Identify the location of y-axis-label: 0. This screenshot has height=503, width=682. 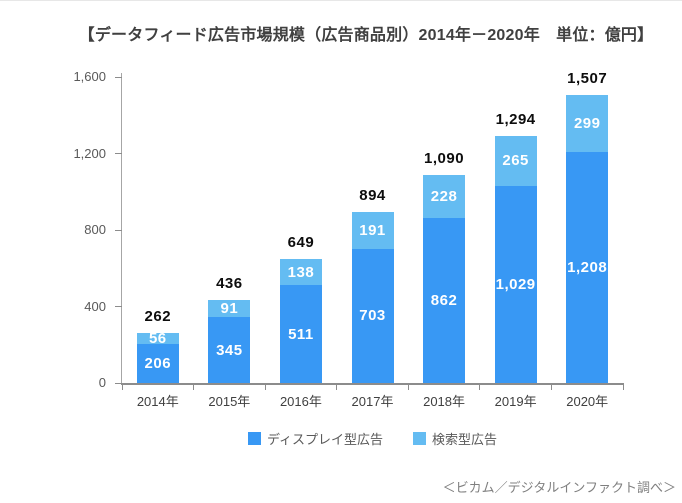
(102, 382).